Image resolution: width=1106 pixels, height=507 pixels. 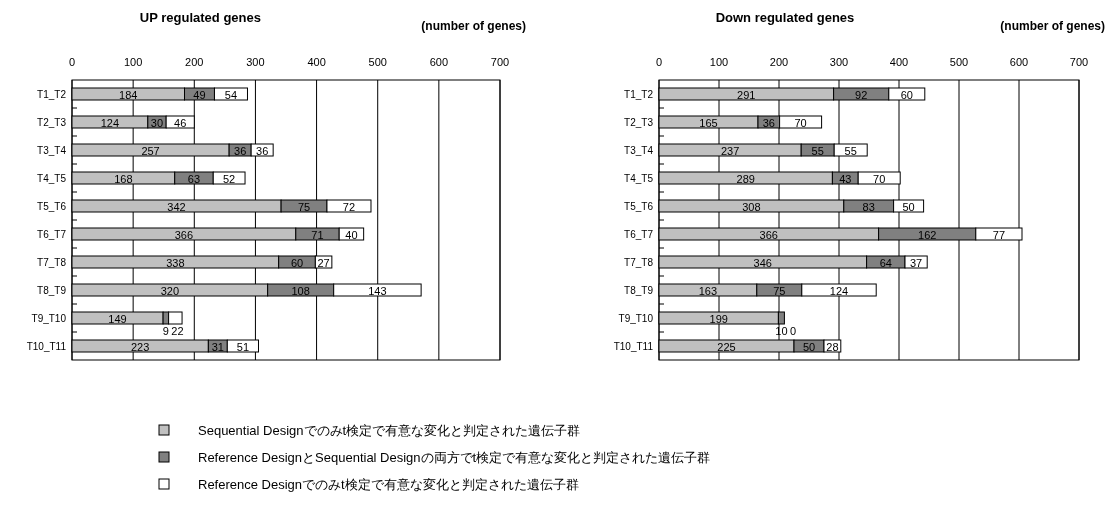 I want to click on data-label: 30, so click(x=157, y=123).